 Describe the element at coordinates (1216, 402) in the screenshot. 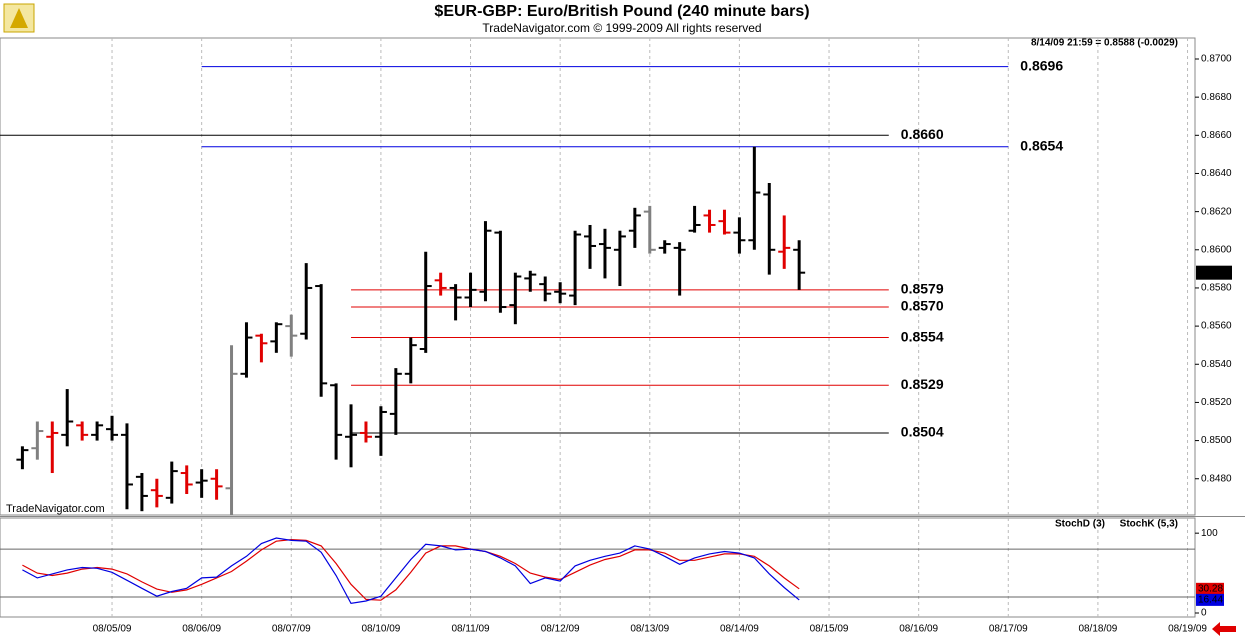

I see `y-tick-label: 0.8520` at that location.